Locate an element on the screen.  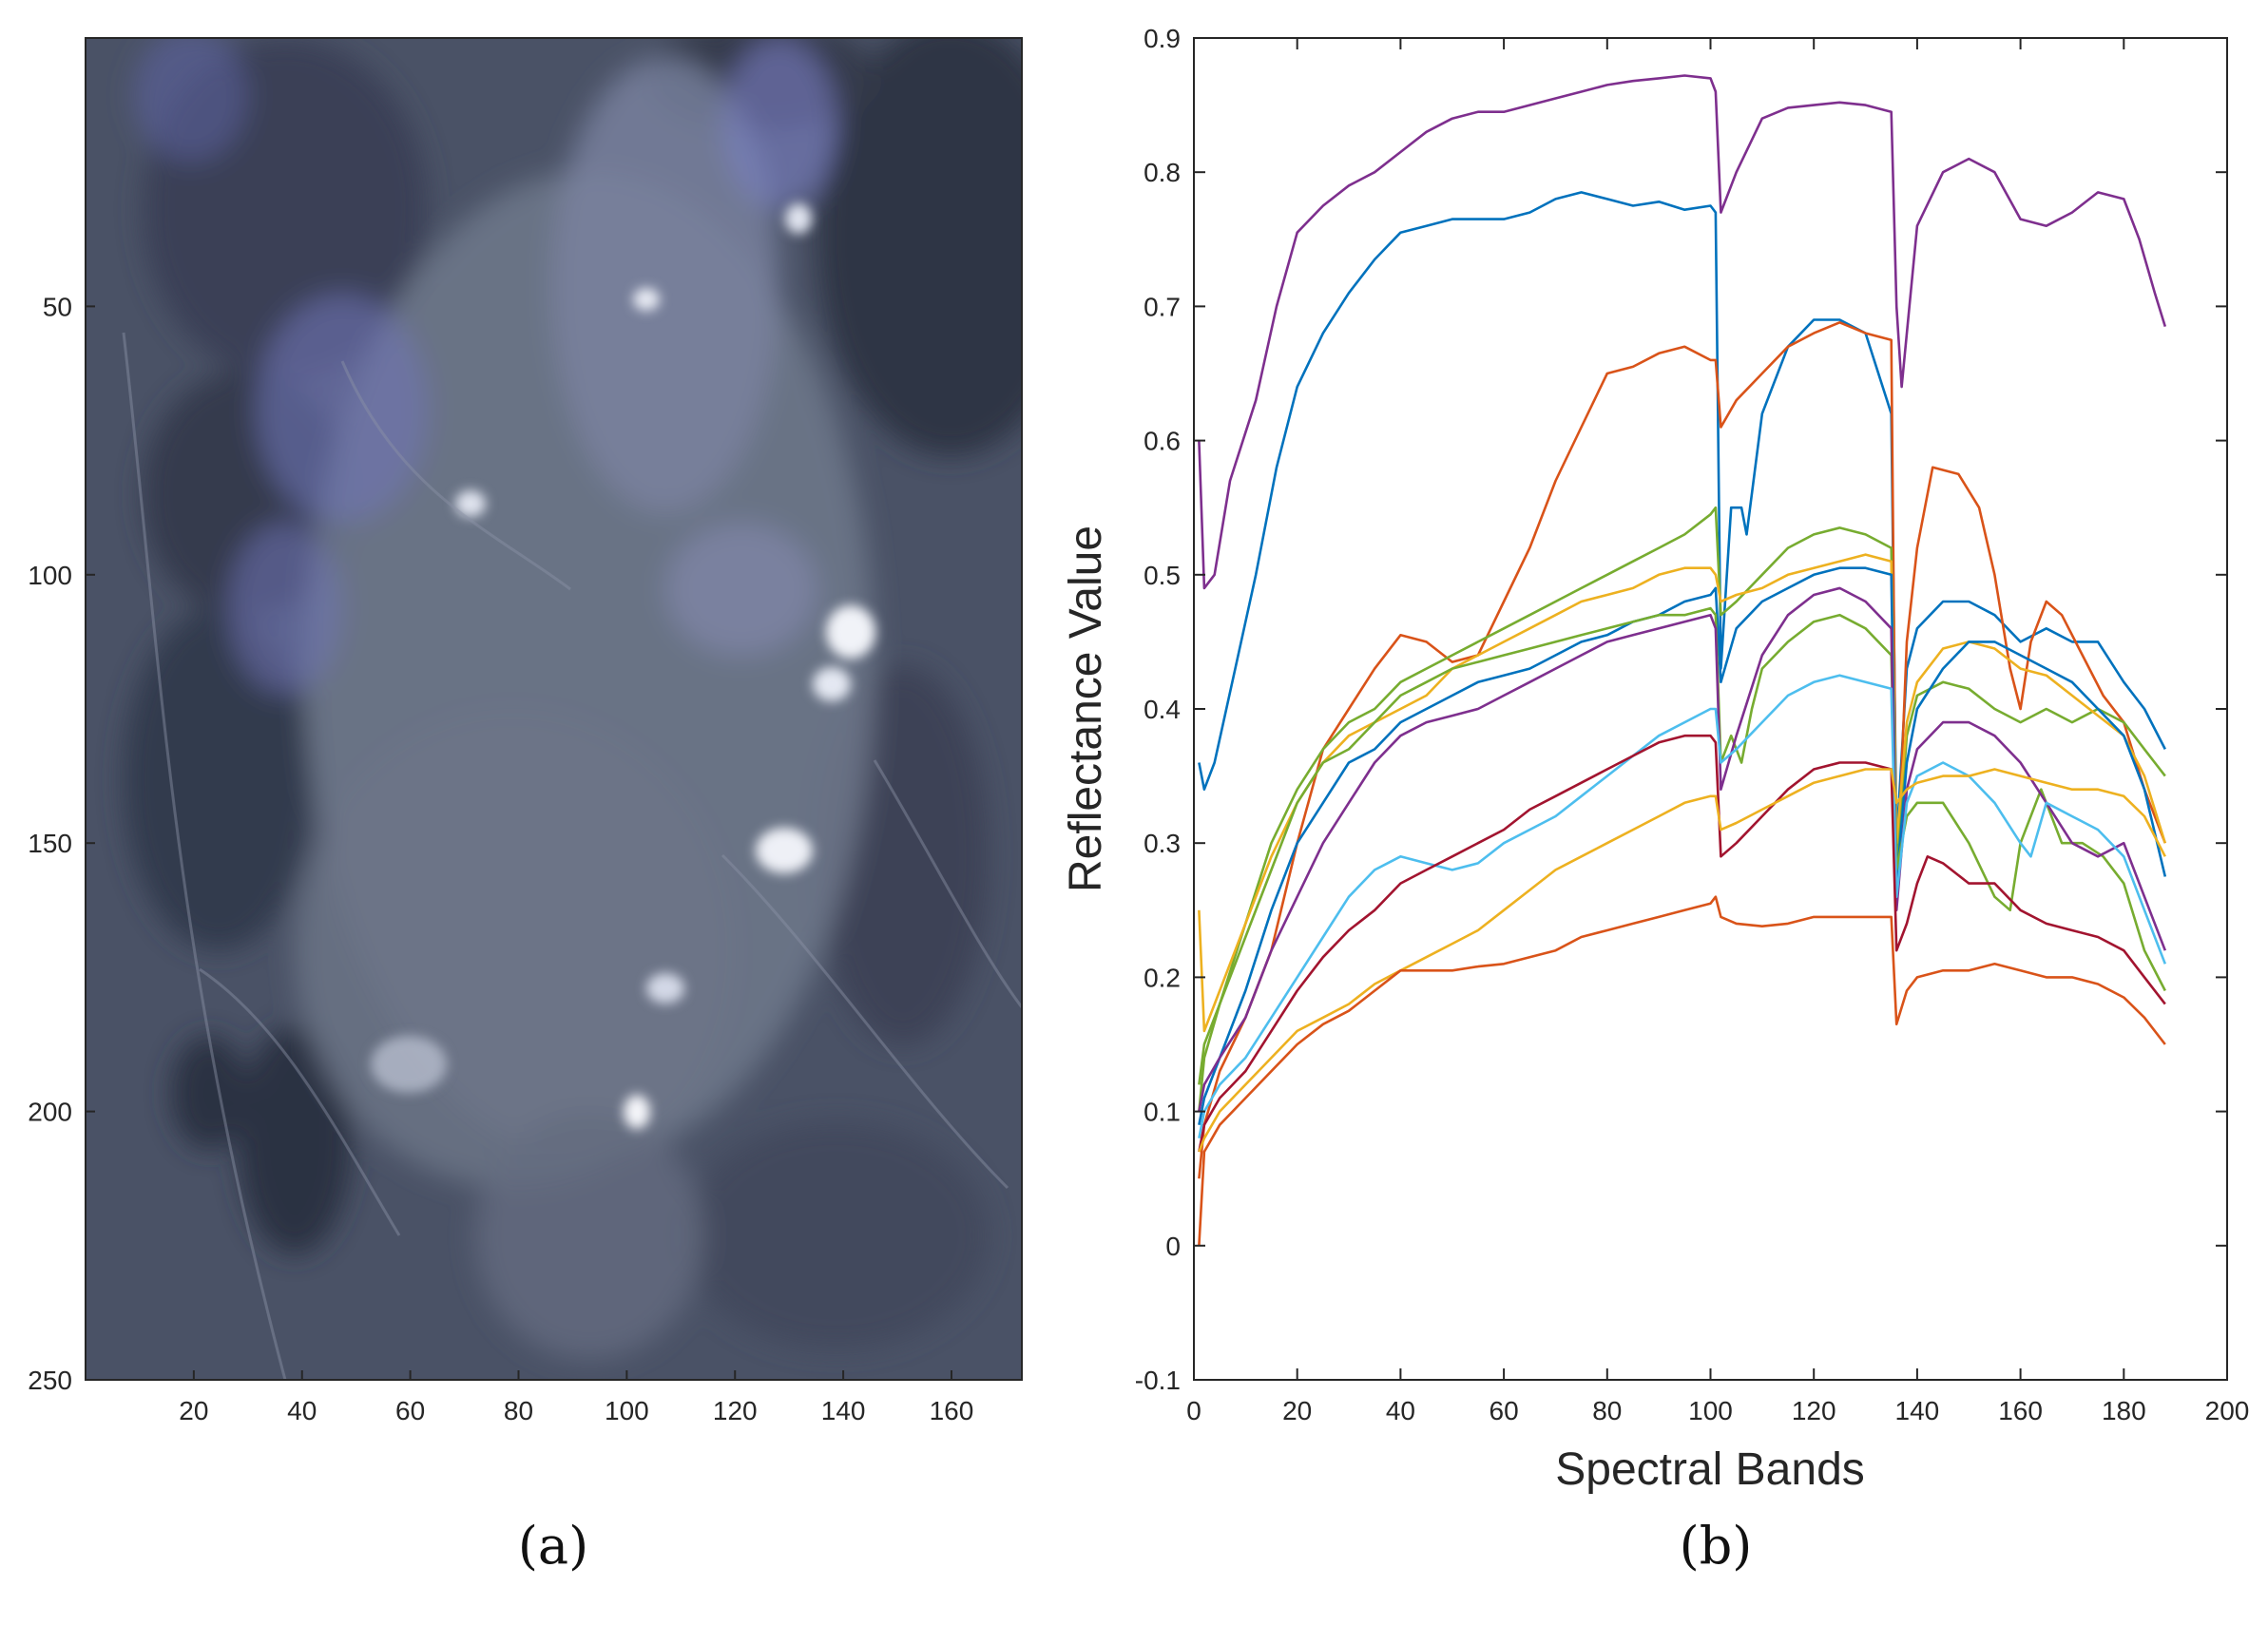
image-y-tick-label: 250 is located at coordinates (50, 1380).